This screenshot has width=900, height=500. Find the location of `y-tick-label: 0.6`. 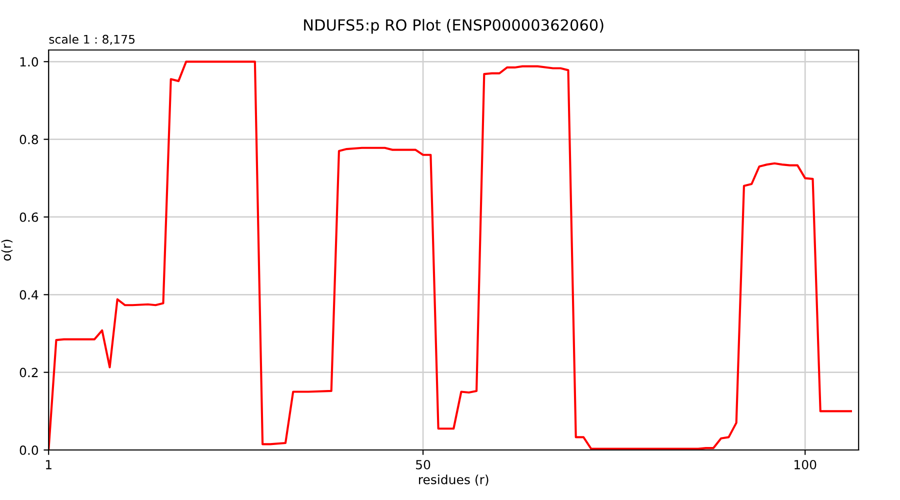

y-tick-label: 0.6 is located at coordinates (29, 217).